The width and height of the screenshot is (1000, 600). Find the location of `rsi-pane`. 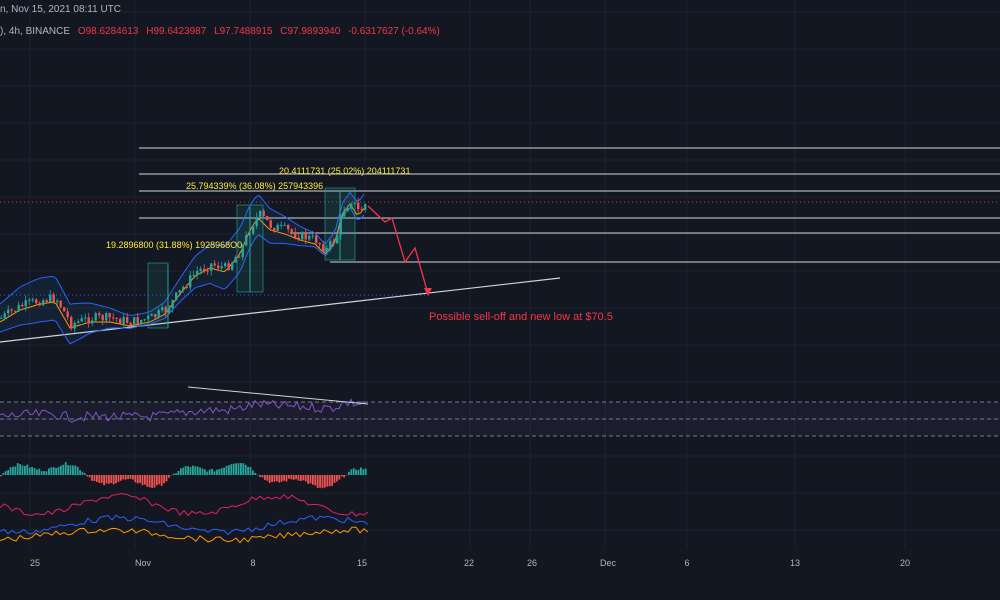

rsi-pane is located at coordinates (500, 411).